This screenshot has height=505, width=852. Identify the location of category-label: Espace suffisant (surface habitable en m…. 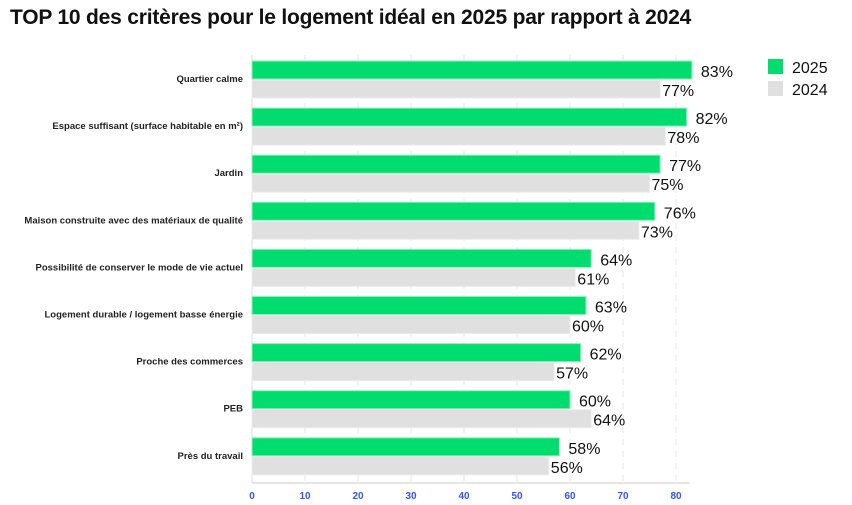
(147, 126).